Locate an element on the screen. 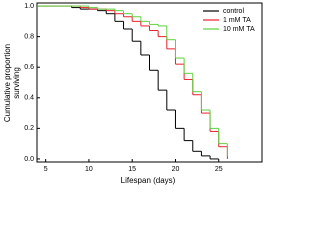 The width and height of the screenshot is (320, 240). x-tick-label: 25 is located at coordinates (219, 169).